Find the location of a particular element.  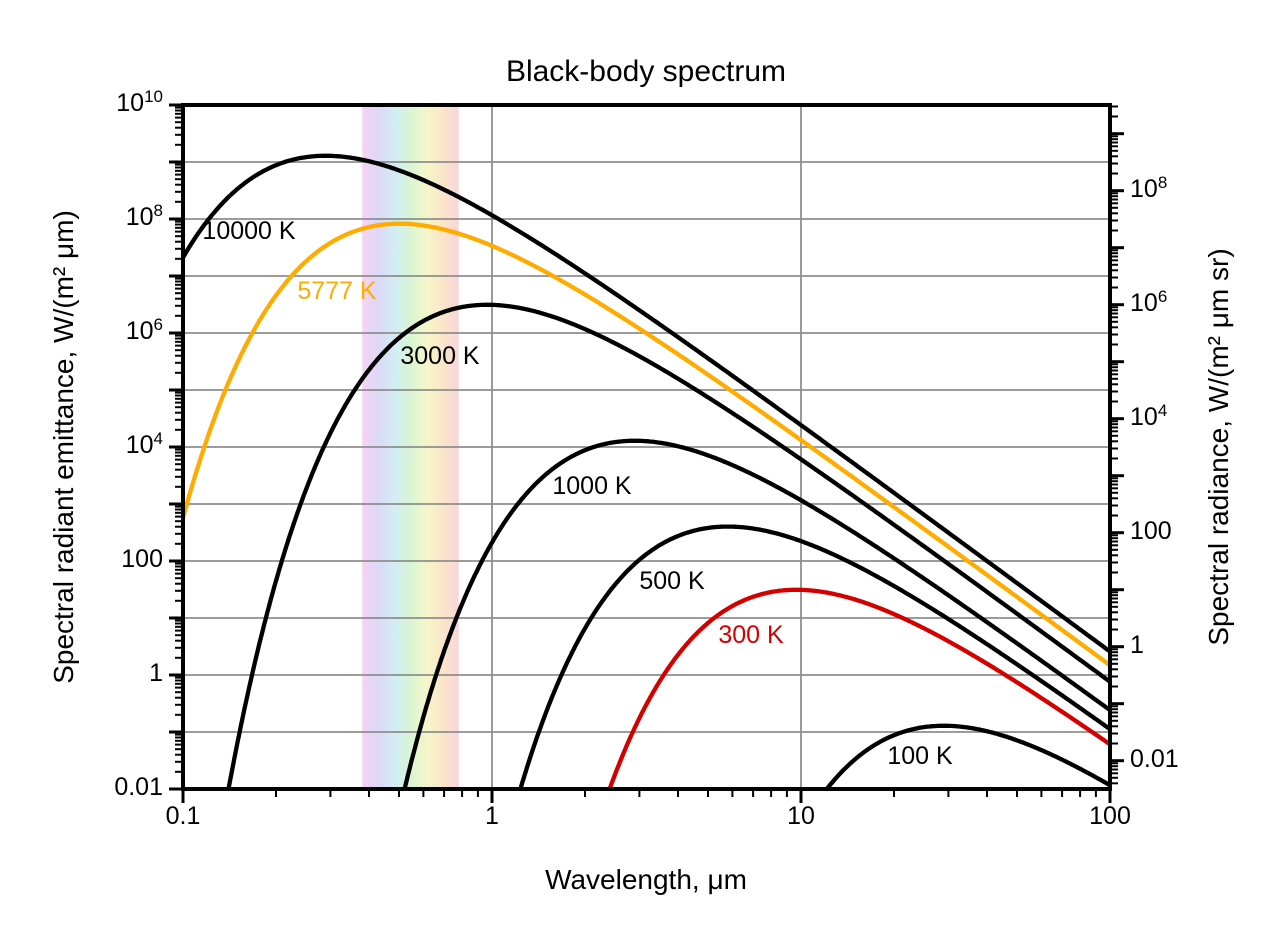

x-axis-title: Wavelength, μm is located at coordinates (646, 879).